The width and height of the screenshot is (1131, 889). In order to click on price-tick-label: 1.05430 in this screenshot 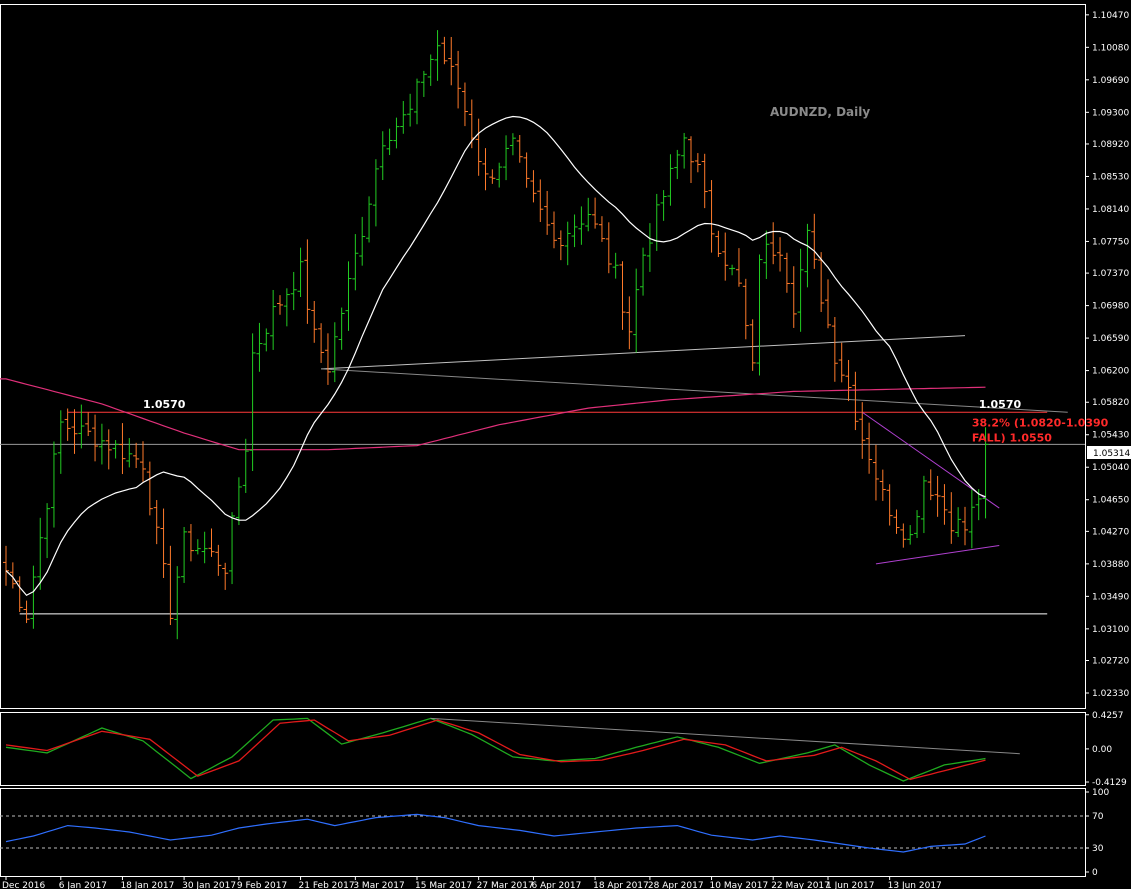, I will do `click(1110, 436)`.